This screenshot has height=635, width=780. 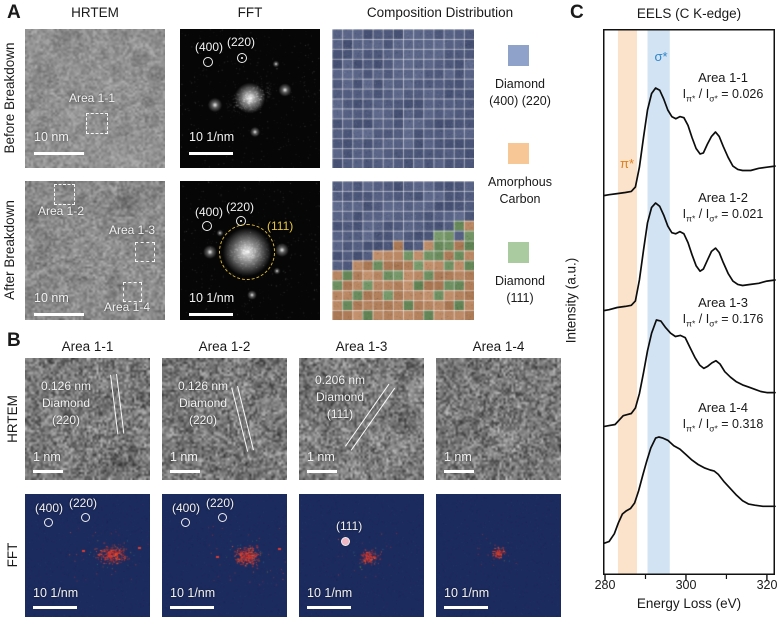 I want to click on legend-label-diamond-400-220: Diamond (400) (220), so click(x=520, y=92).